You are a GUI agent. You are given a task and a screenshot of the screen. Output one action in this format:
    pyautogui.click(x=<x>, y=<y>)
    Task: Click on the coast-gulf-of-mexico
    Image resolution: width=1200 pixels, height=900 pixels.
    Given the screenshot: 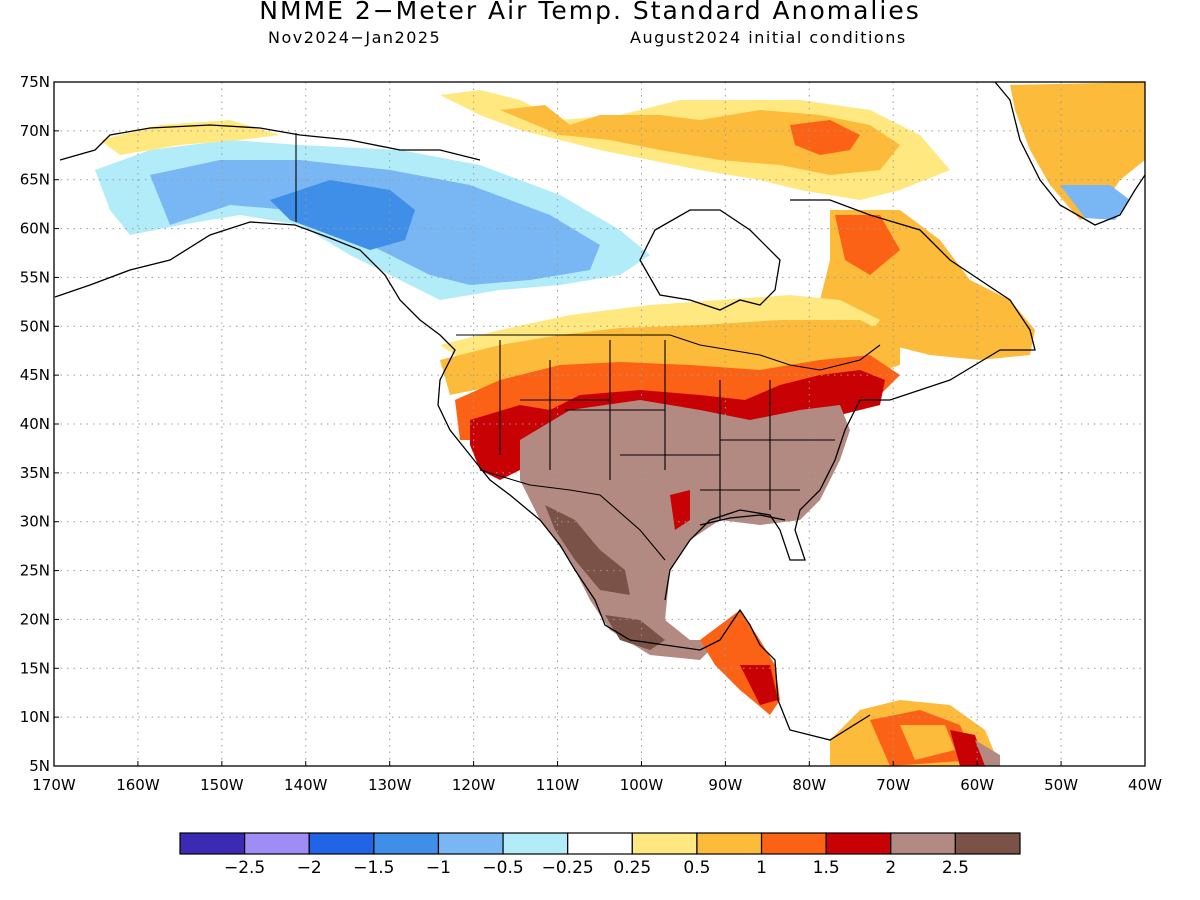 What is the action you would take?
    pyautogui.click(x=742, y=520)
    